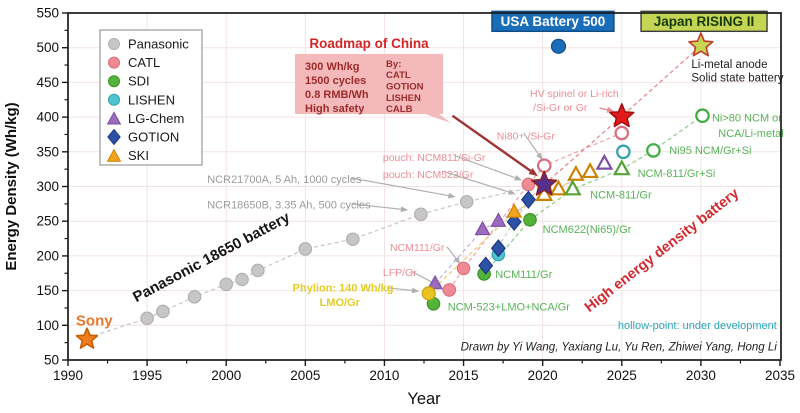  Describe the element at coordinates (399, 109) in the screenshot. I see `roadmap-box-right-line: CALB` at that location.